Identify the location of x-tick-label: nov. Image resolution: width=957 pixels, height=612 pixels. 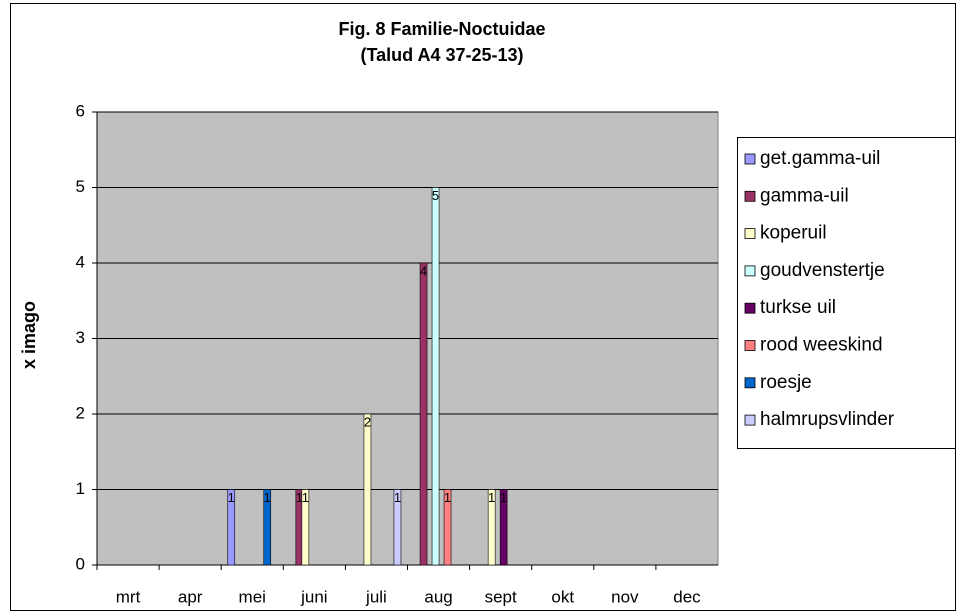
(625, 596).